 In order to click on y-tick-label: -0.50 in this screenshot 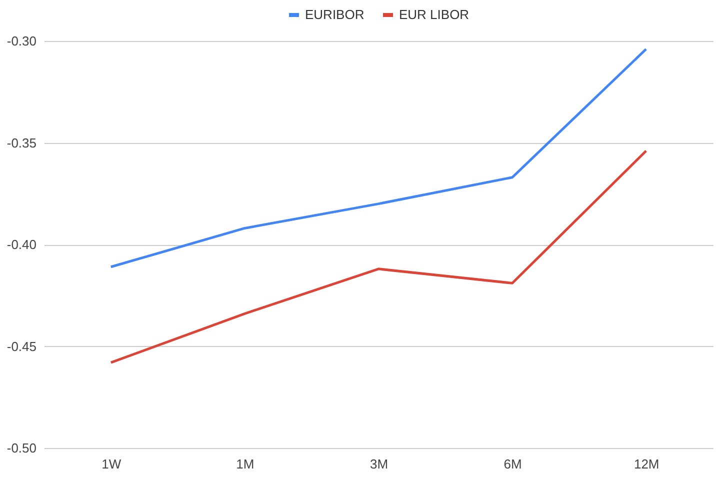, I will do `click(21, 448)`.